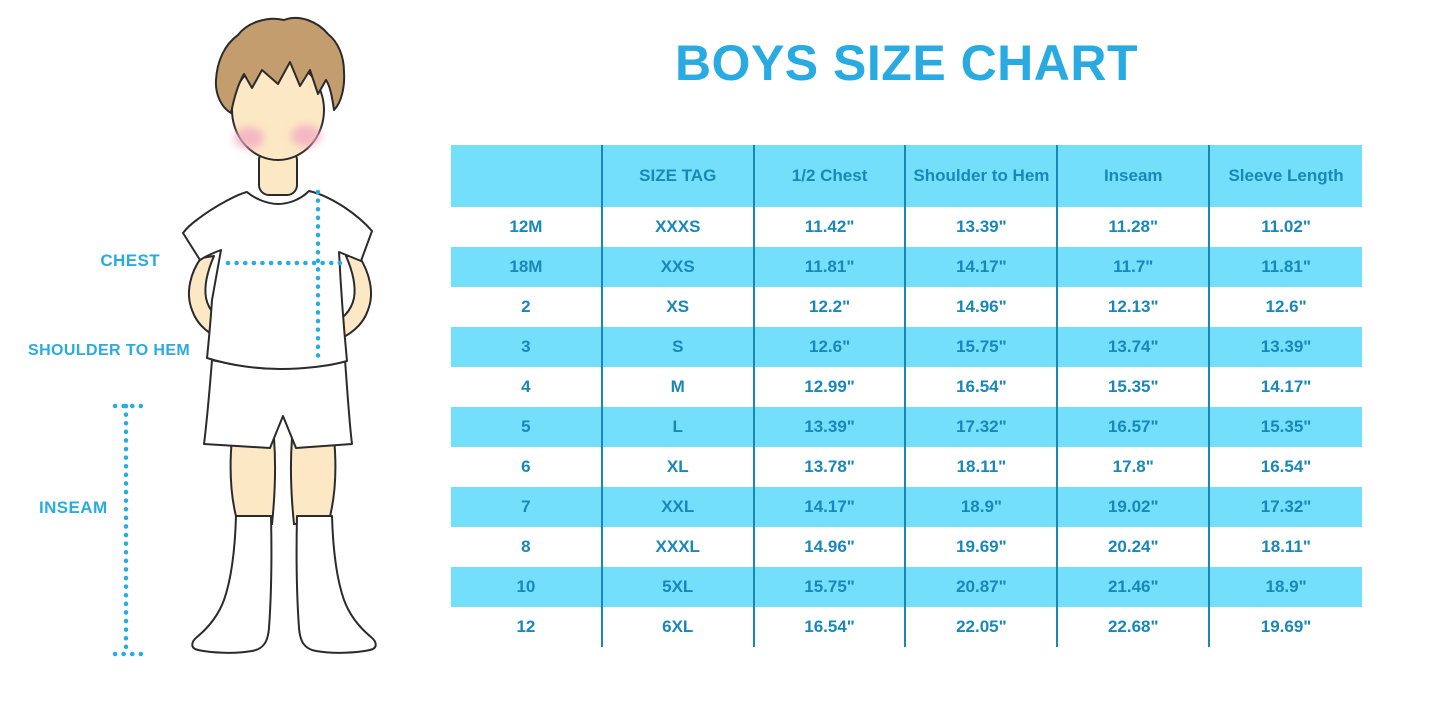  Describe the element at coordinates (1134, 467) in the screenshot. I see `table-cell: 17.8"` at that location.